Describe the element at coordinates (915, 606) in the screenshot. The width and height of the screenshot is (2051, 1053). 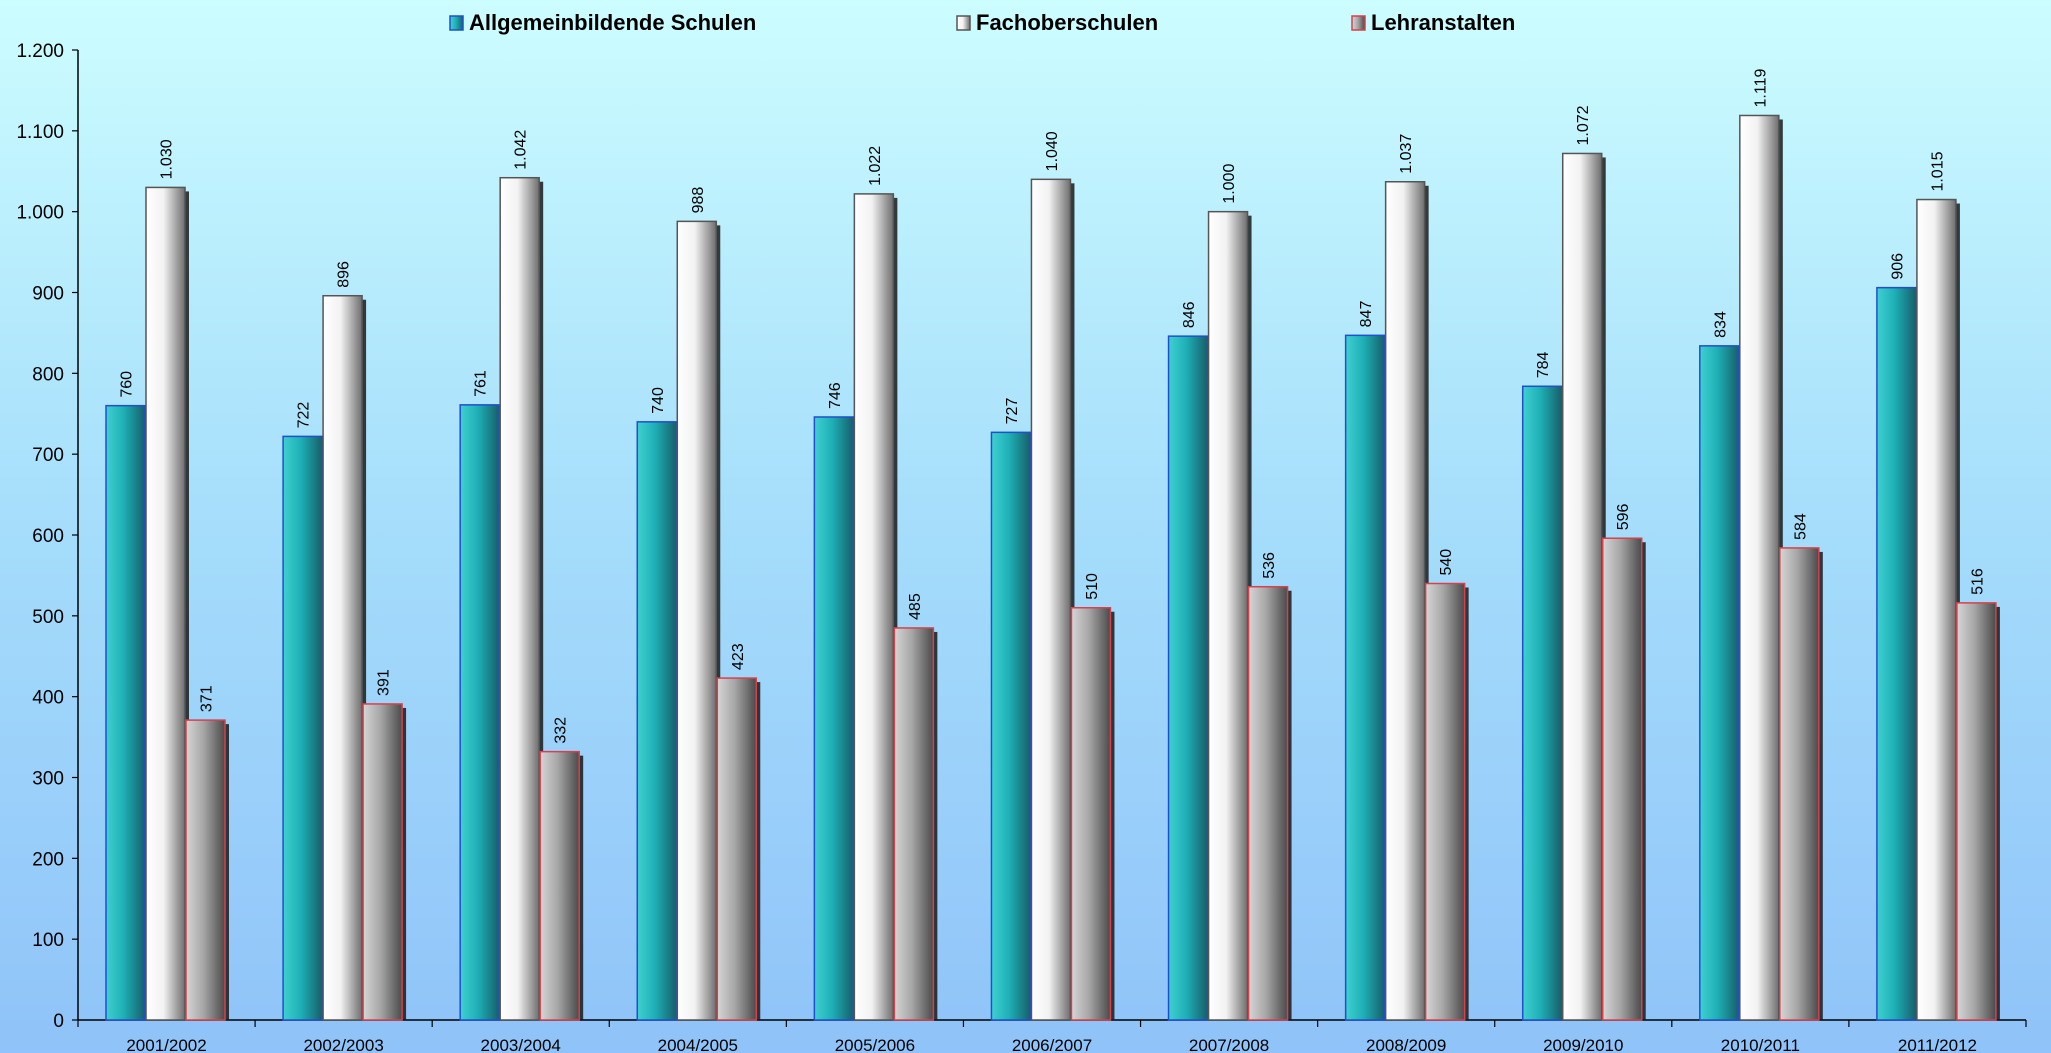
I see `data-label: 485` at that location.